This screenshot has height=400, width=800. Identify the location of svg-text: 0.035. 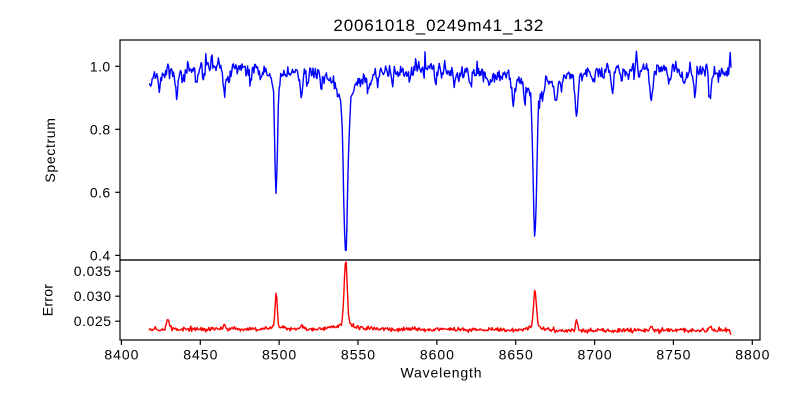
(93, 271).